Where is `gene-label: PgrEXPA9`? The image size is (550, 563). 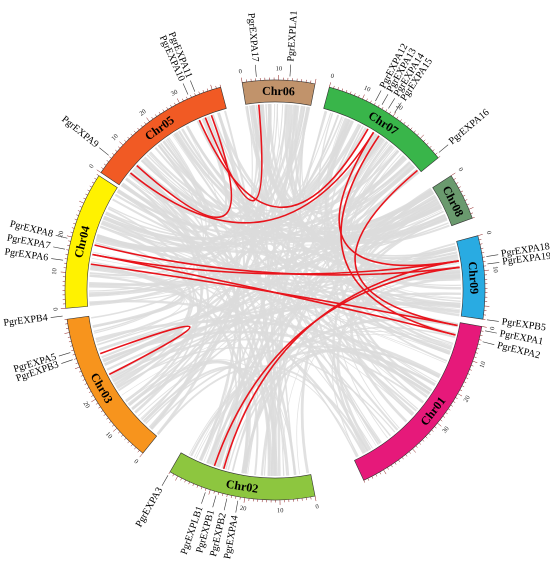
gene-label: PgrEXPA9 is located at coordinates (79, 132).